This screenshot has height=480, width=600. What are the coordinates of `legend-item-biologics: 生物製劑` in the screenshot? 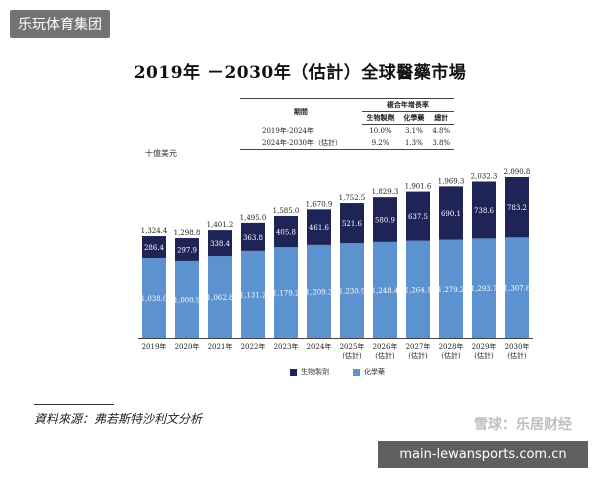 It's located at (309, 372).